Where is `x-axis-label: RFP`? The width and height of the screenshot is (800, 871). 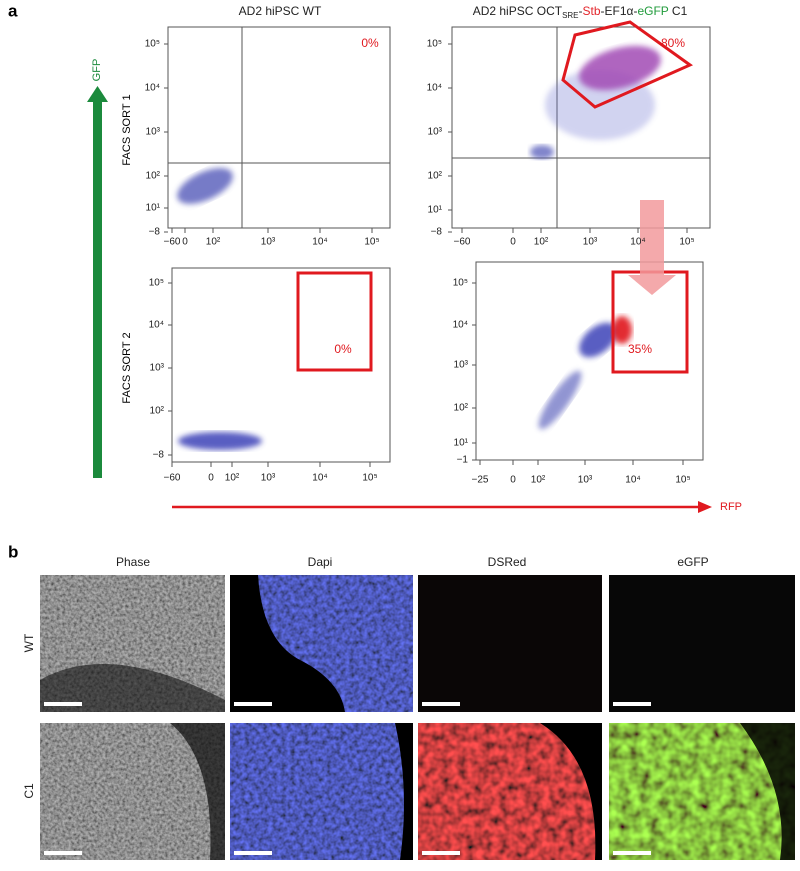
x-axis-label: RFP is located at coordinates (731, 507).